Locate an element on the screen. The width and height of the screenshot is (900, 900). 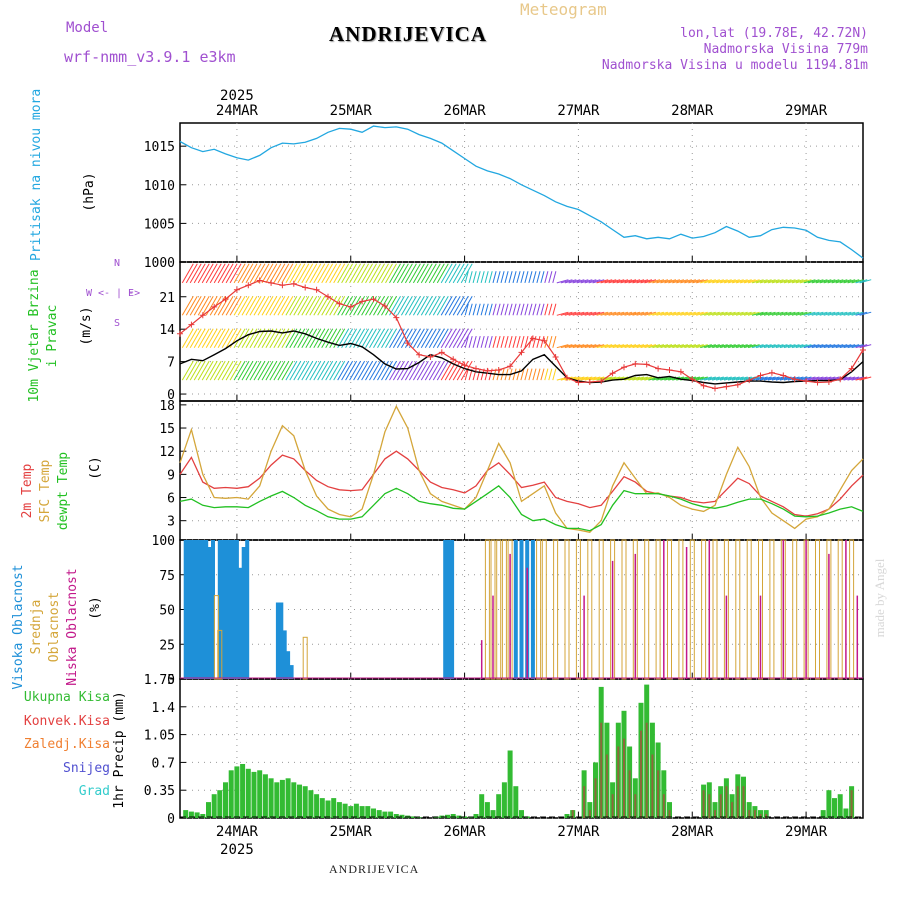
product-title: Meteogram is located at coordinates (563, 9).